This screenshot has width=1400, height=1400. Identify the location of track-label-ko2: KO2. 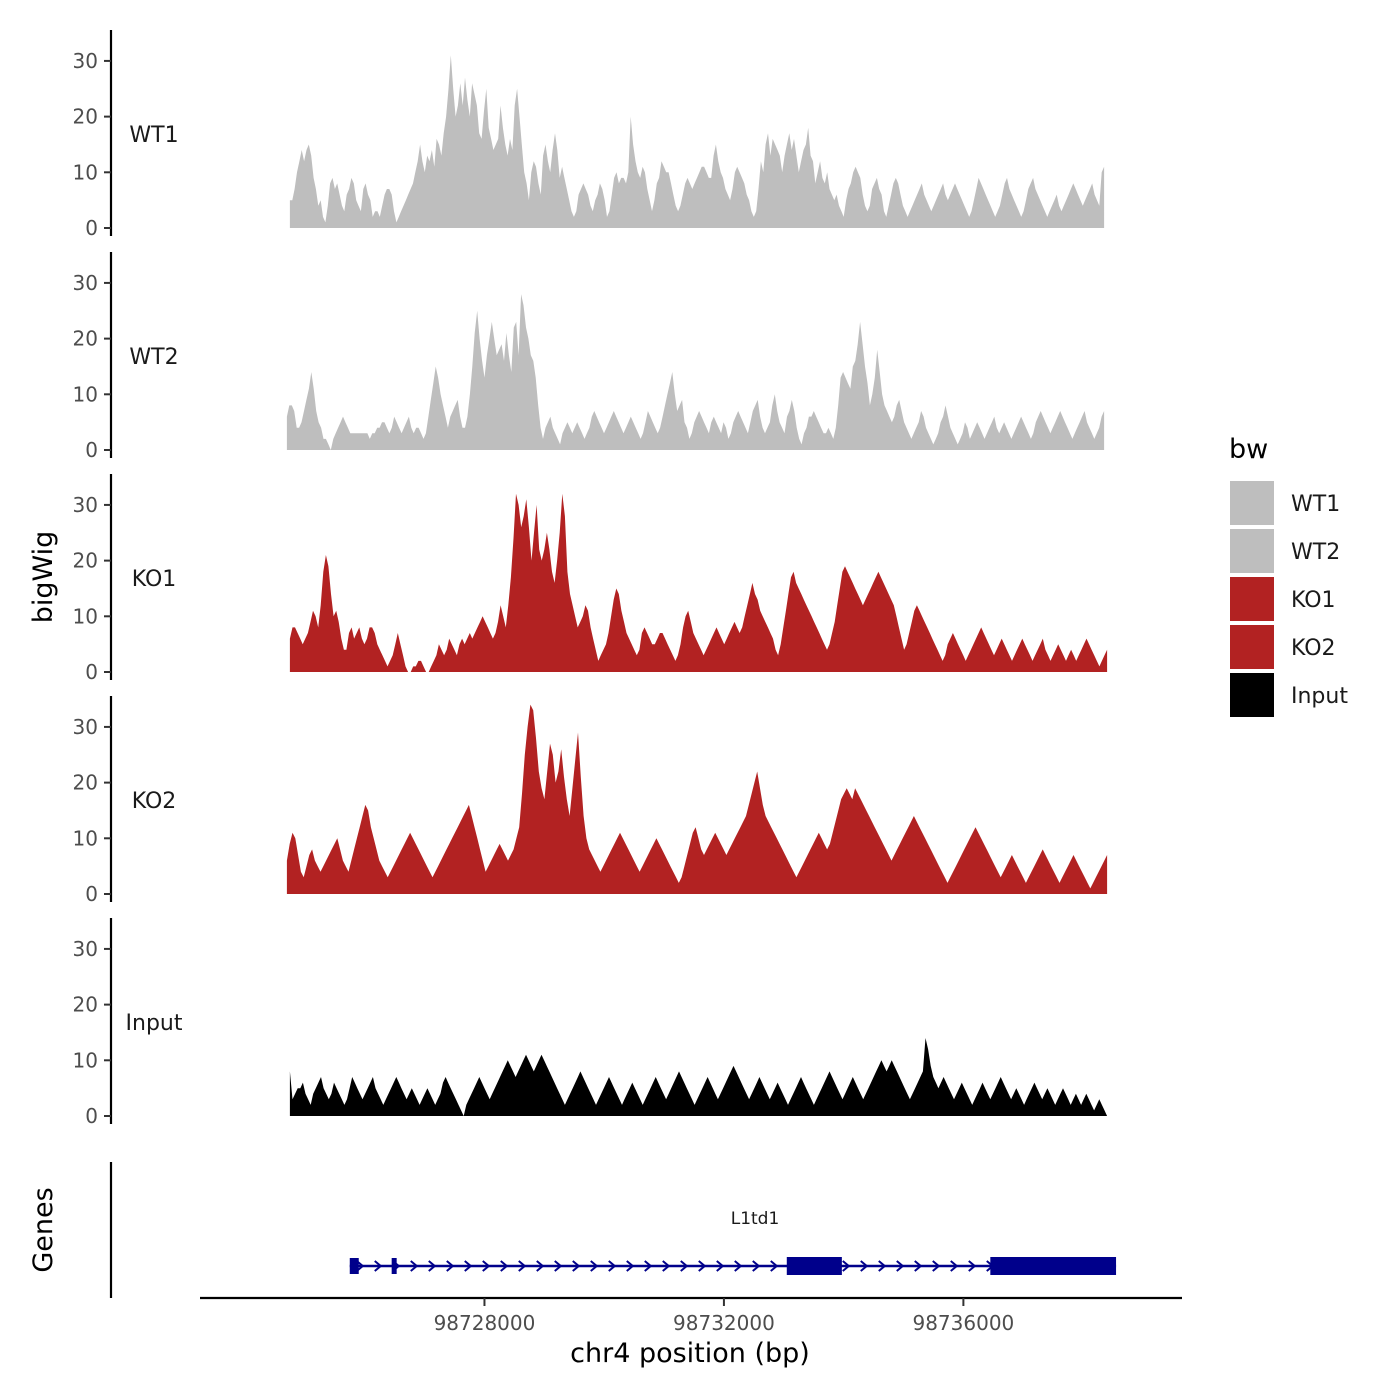
(154, 801).